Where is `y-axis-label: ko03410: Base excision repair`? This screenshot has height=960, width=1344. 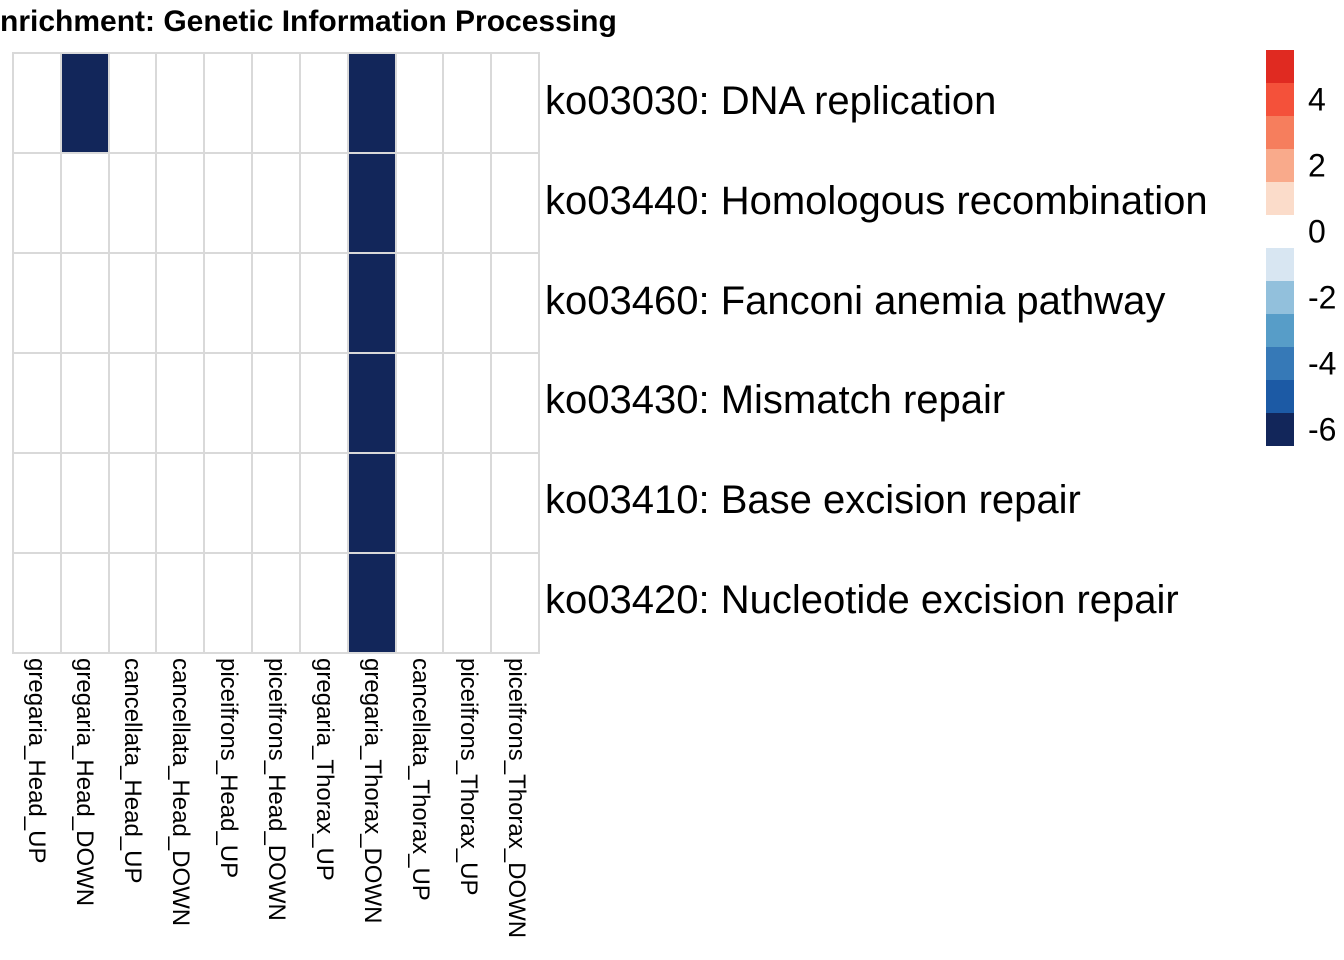
y-axis-label: ko03410: Base excision repair is located at coordinates (813, 499).